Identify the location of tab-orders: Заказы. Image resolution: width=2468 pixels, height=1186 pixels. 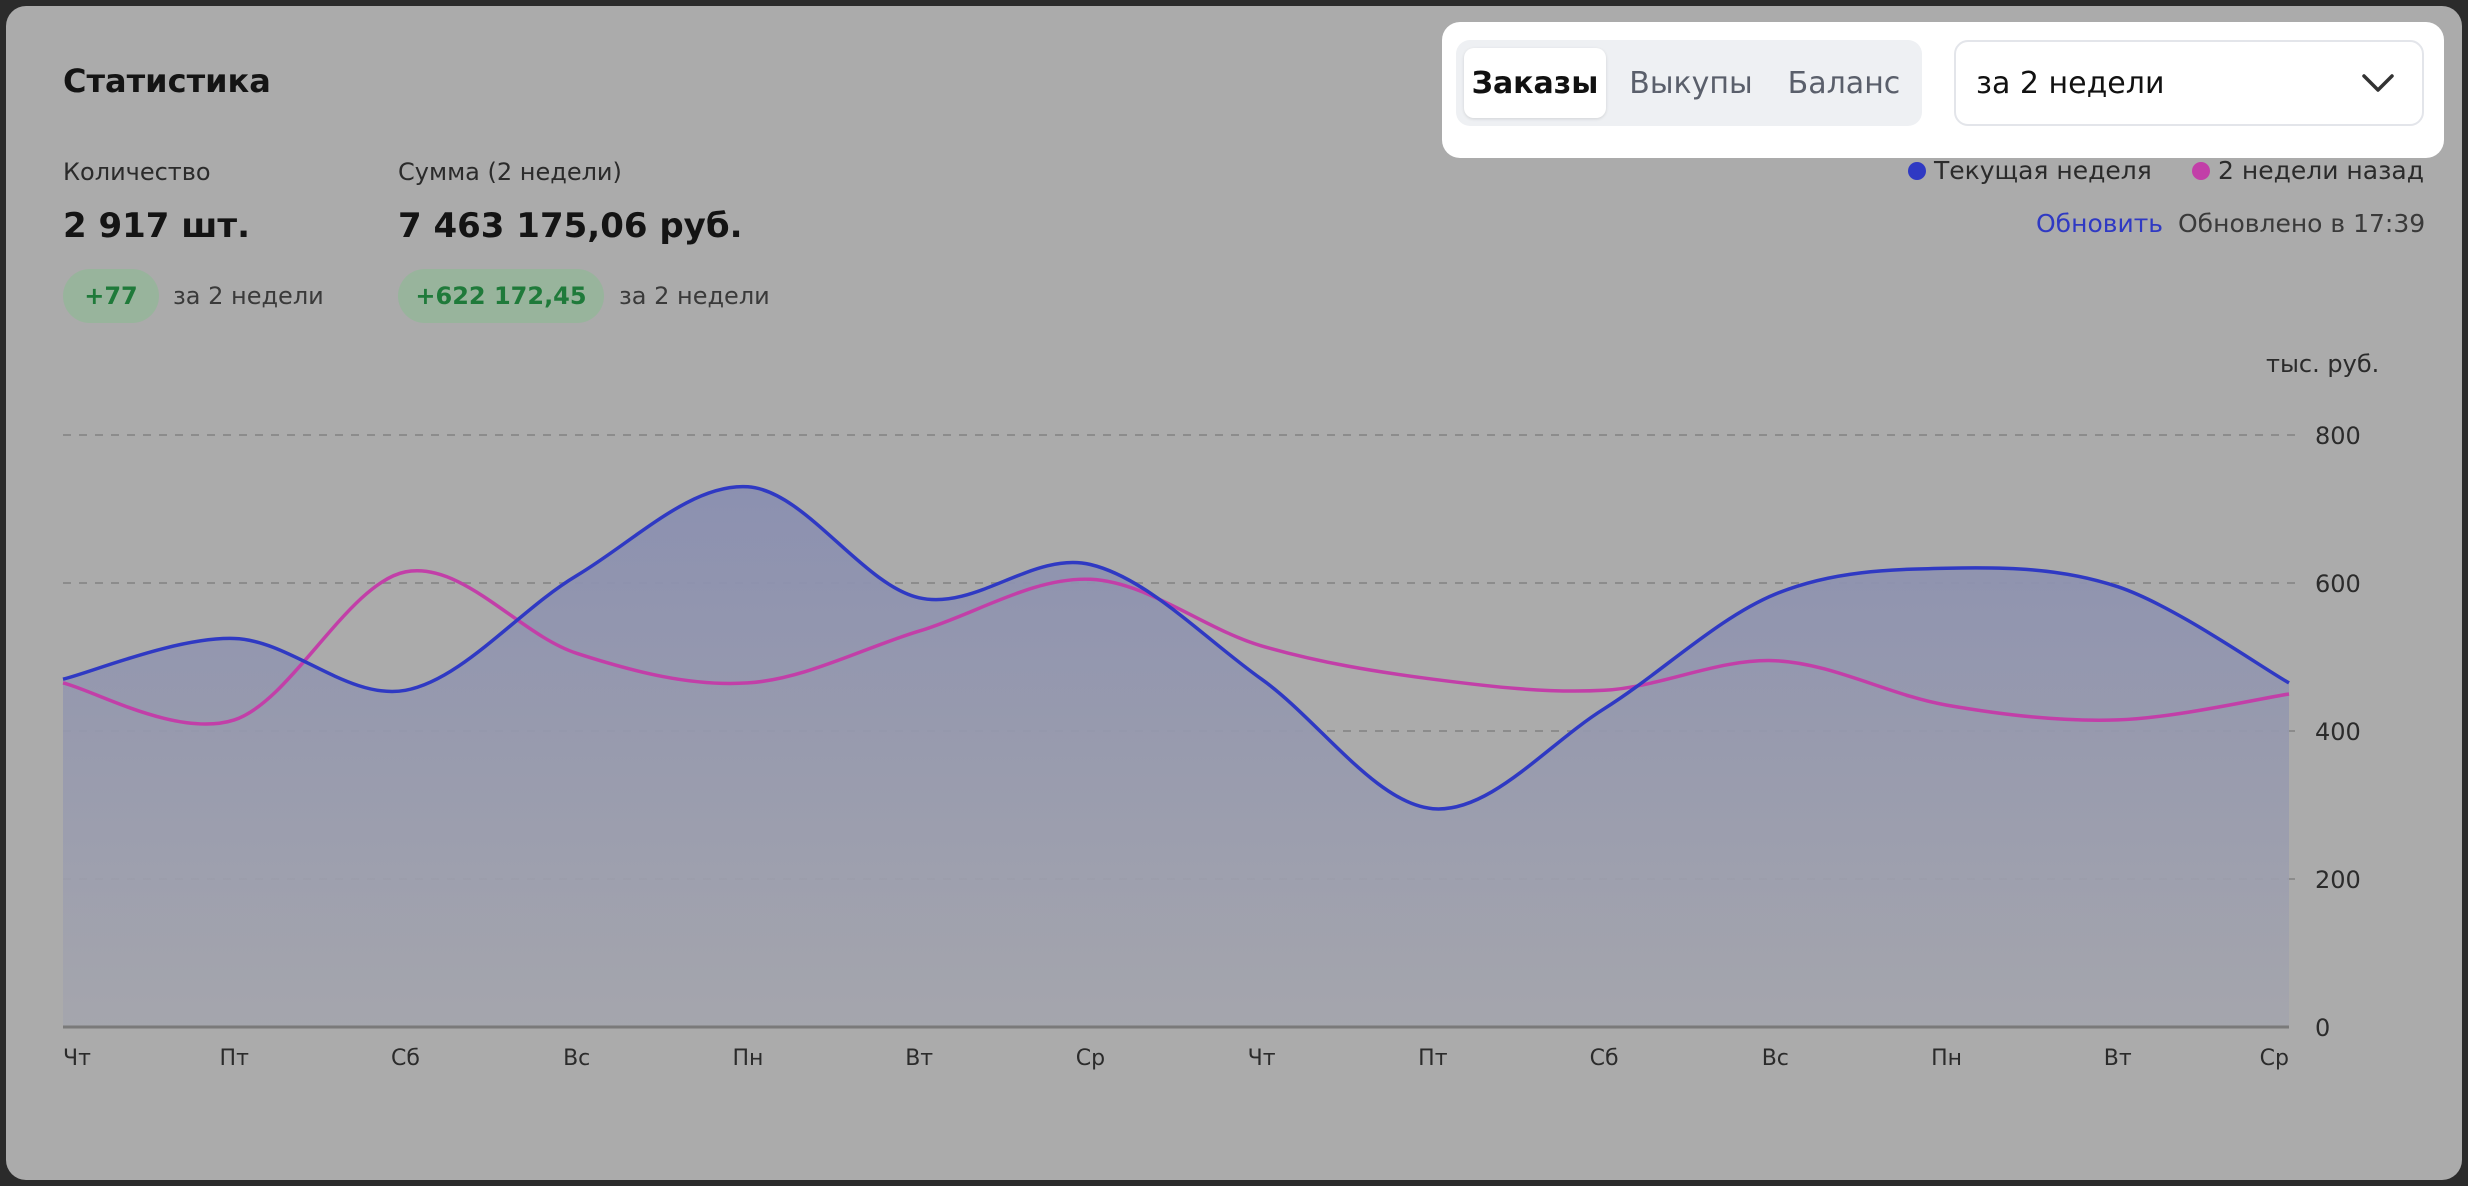
(1535, 83).